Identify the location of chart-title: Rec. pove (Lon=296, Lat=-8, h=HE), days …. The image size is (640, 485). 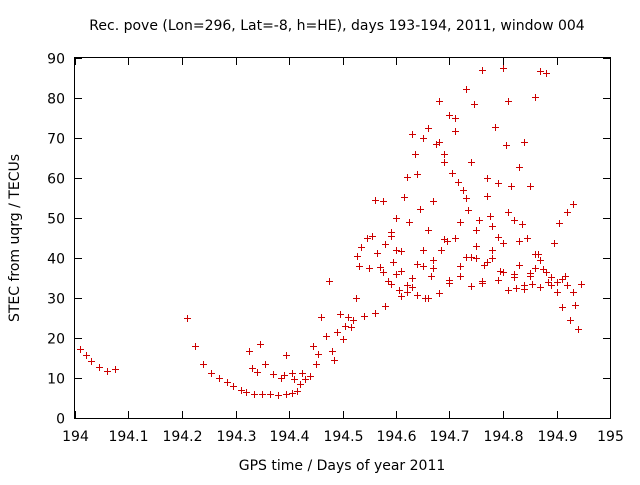
(337, 26).